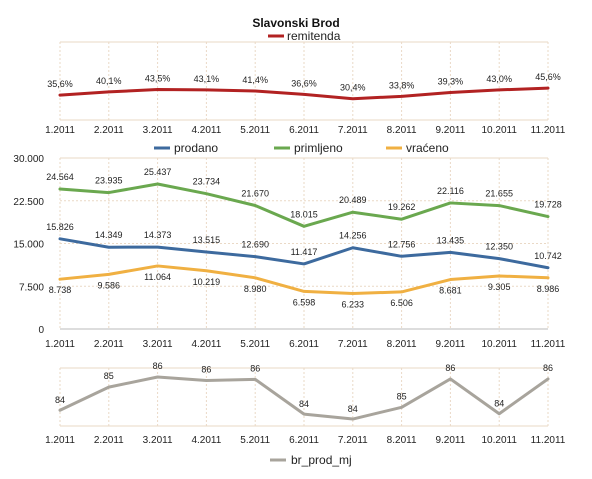  What do you see at coordinates (109, 285) in the screenshot?
I see `data-label: 9.586` at bounding box center [109, 285].